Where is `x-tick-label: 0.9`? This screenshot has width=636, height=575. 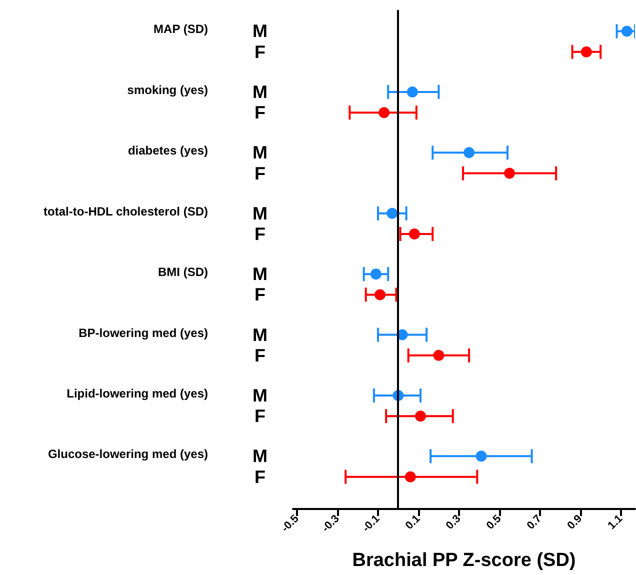 x-tick-label: 0.9 is located at coordinates (575, 522).